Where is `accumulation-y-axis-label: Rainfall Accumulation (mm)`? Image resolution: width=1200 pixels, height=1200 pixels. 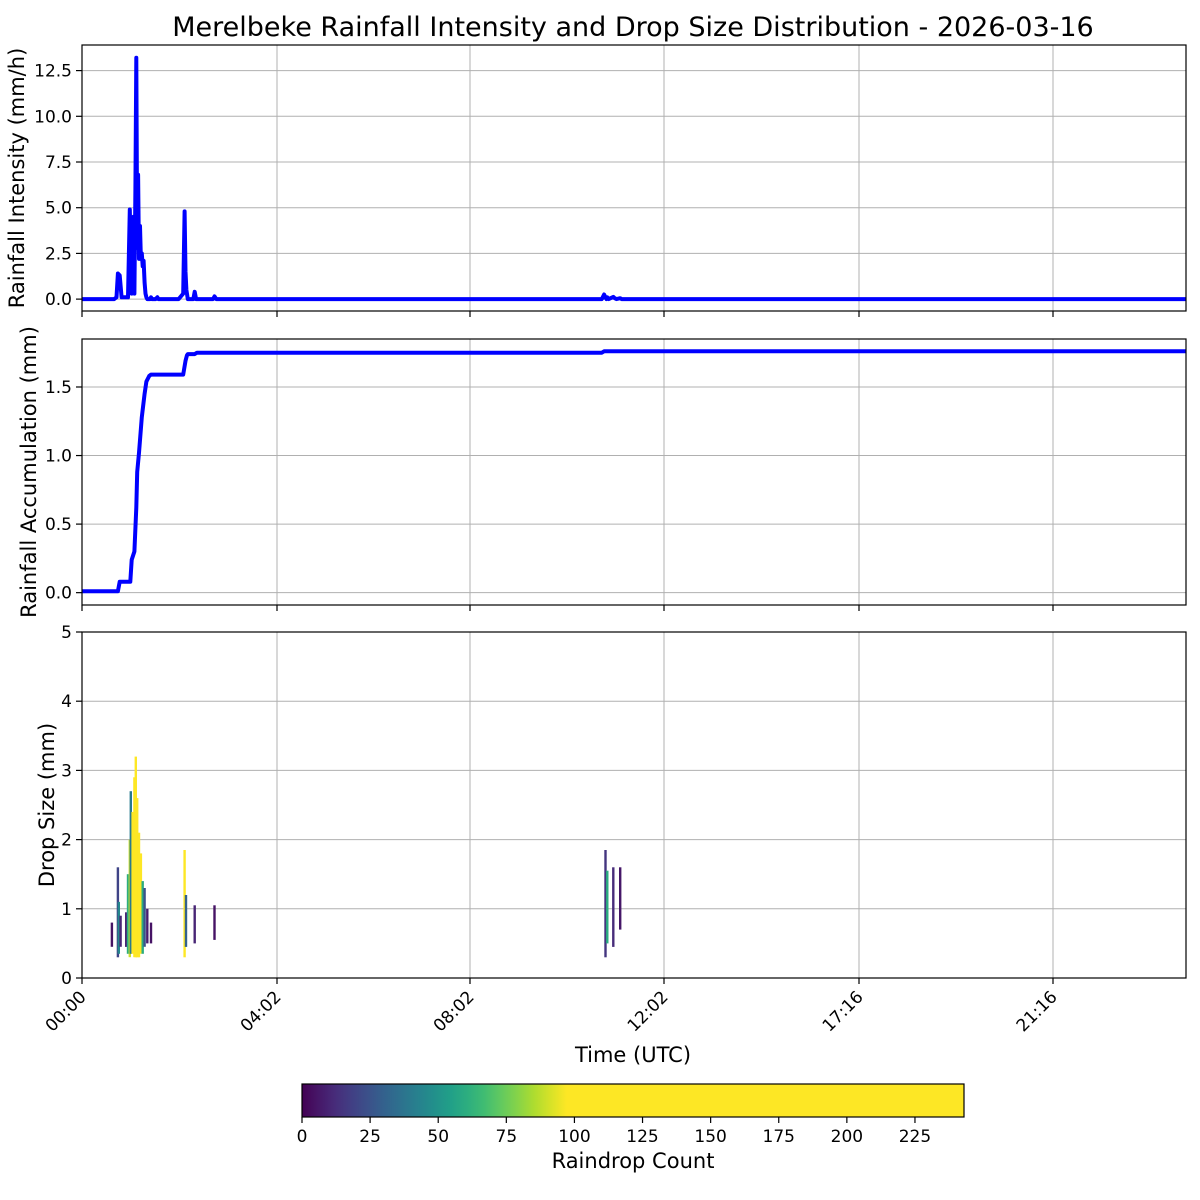 accumulation-y-axis-label: Rainfall Accumulation (mm) is located at coordinates (29, 472).